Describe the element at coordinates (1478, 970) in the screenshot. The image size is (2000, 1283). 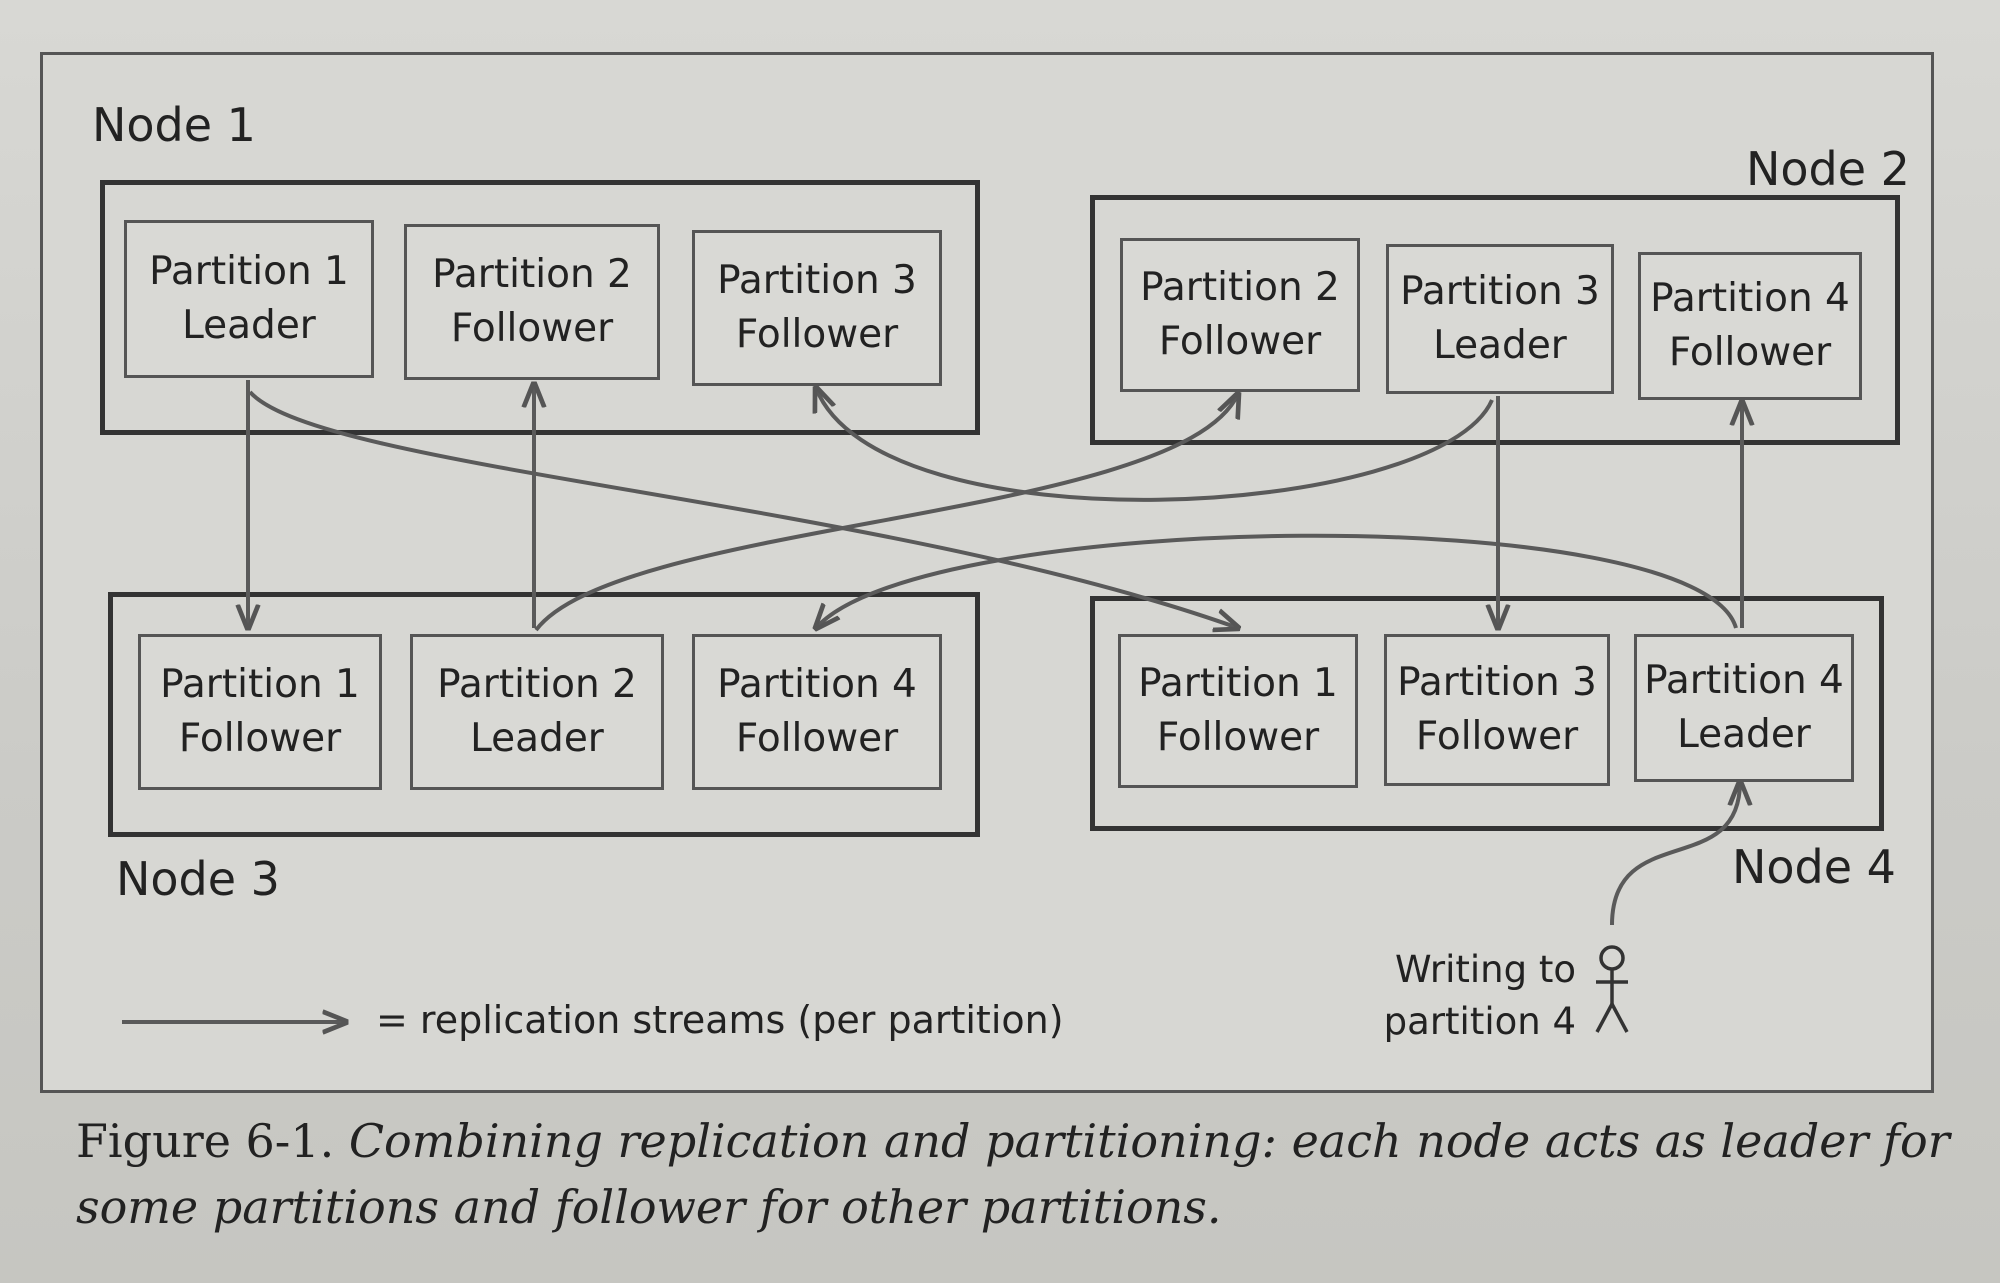
I see `writer-line-1: Writing to` at that location.